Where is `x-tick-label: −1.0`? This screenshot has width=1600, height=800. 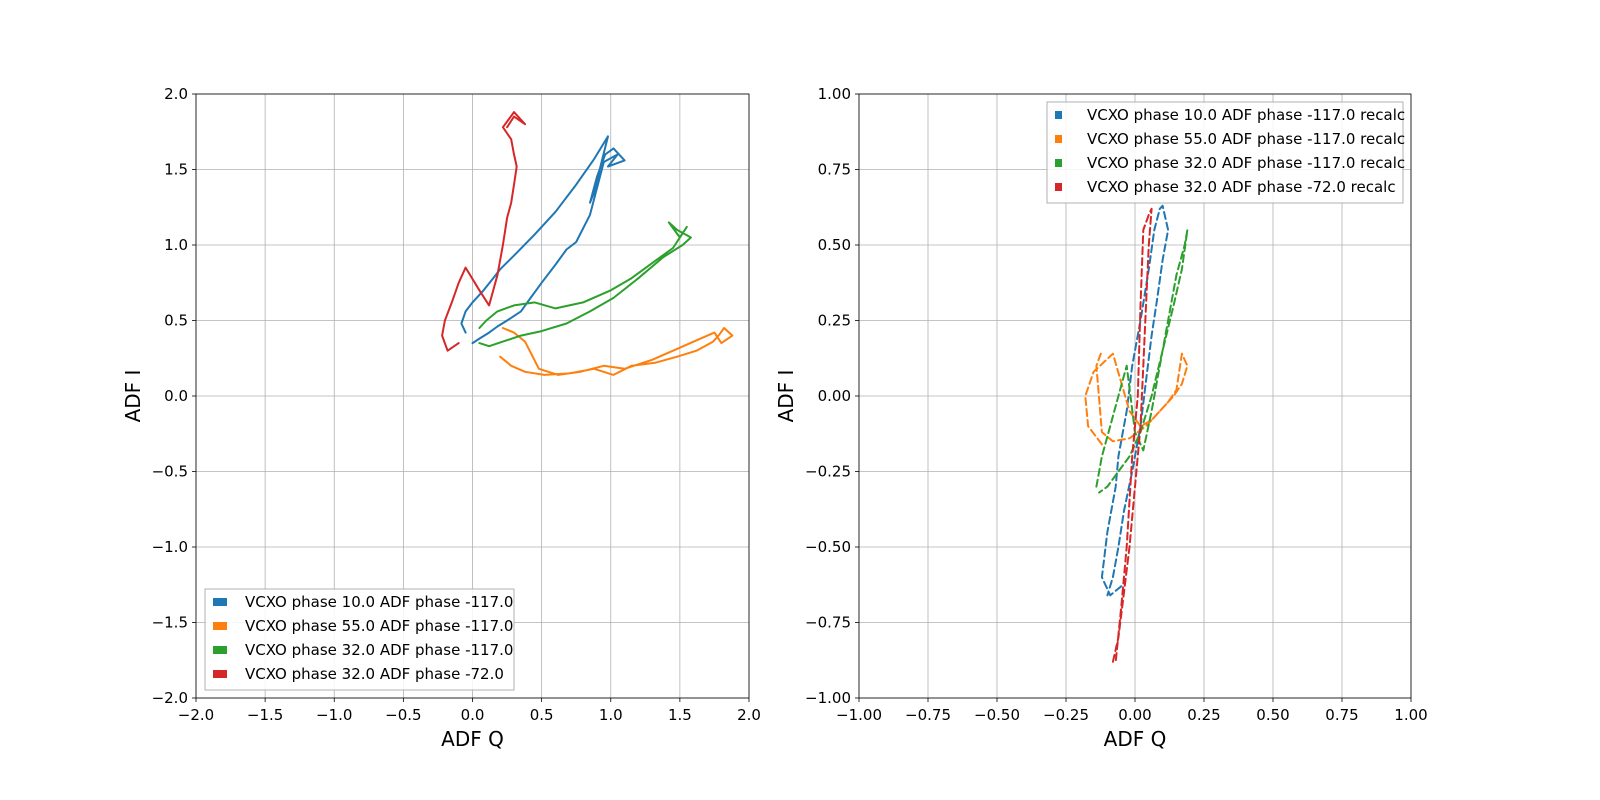 x-tick-label: −1.0 is located at coordinates (334, 715).